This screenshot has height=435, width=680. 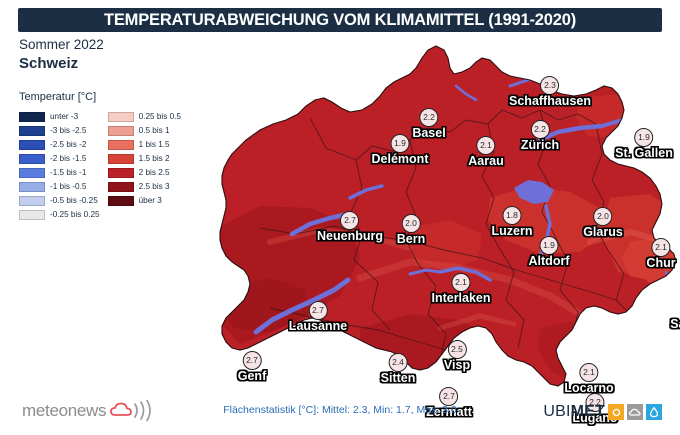 What do you see at coordinates (154, 130) in the screenshot?
I see `legend-label: 0.5 bis 1` at bounding box center [154, 130].